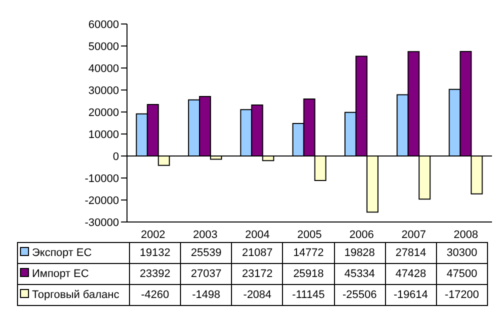  What do you see at coordinates (308, 274) in the screenshot?
I see `data-label: 25918` at bounding box center [308, 274].